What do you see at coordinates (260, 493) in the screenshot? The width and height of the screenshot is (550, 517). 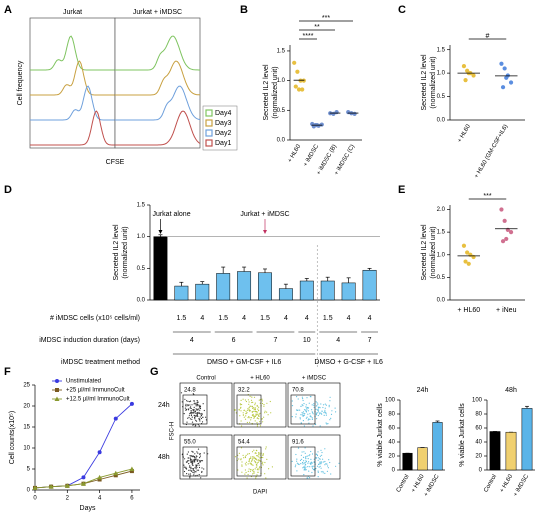 I see `x-axis-label: DAPI` at bounding box center [260, 493].